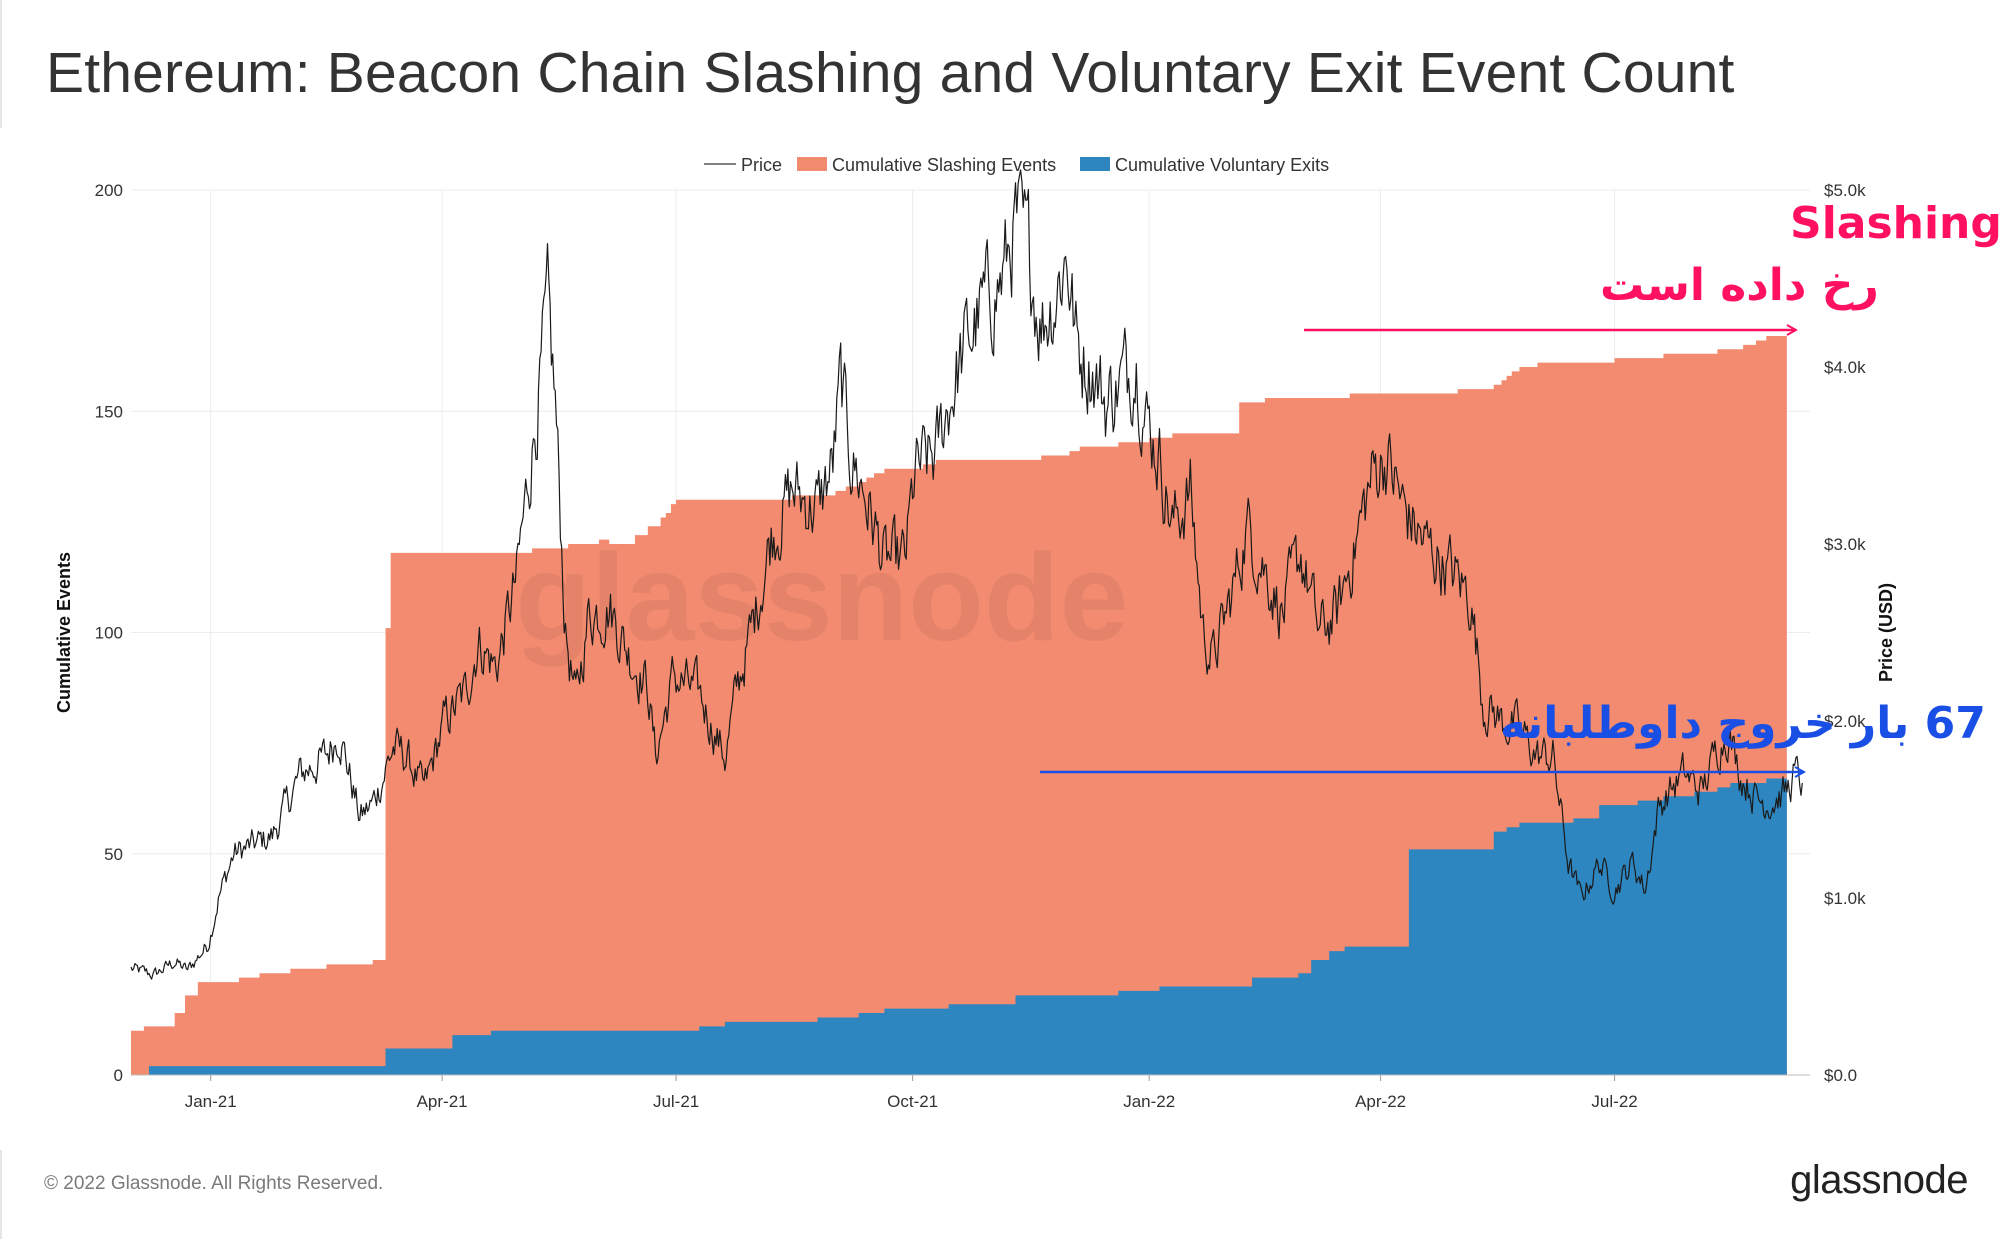 Image resolution: width=2000 pixels, height=1239 pixels. Describe the element at coordinates (109, 633) in the screenshot. I see `y-left-tick-label: 100` at that location.